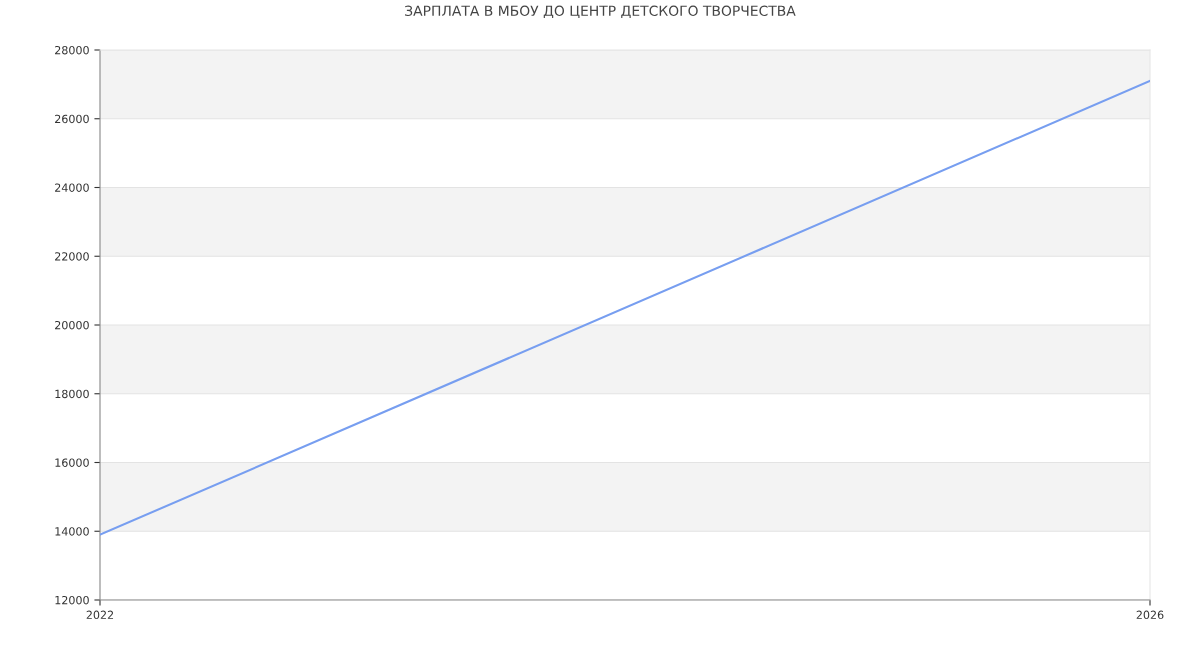  What do you see at coordinates (72, 394) in the screenshot?
I see `y-tick-label: 18000` at bounding box center [72, 394].